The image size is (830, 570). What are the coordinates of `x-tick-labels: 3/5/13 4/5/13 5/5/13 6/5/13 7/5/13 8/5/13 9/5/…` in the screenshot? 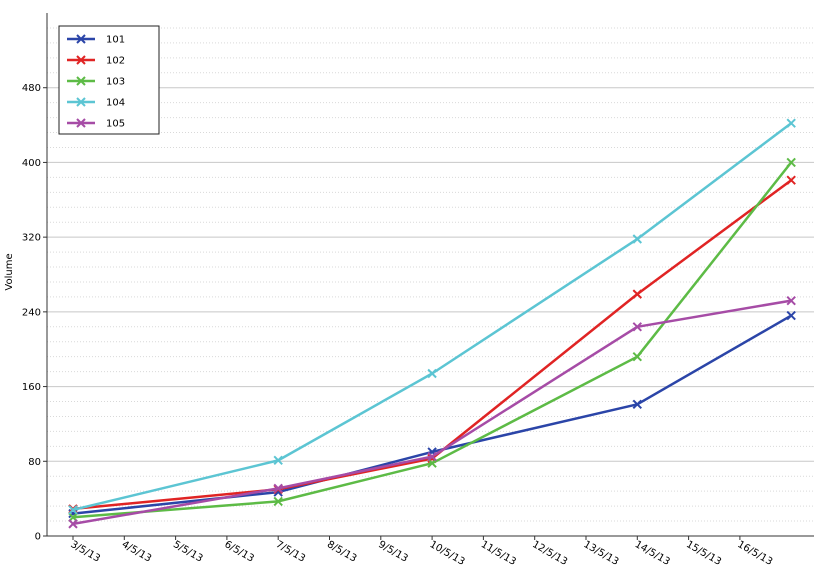 It's located at (421, 552).